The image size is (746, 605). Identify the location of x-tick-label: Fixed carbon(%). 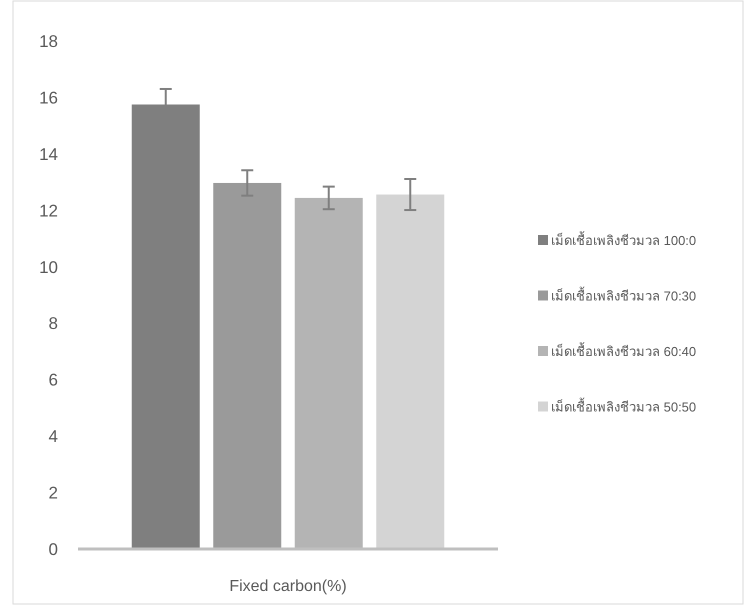
(288, 586).